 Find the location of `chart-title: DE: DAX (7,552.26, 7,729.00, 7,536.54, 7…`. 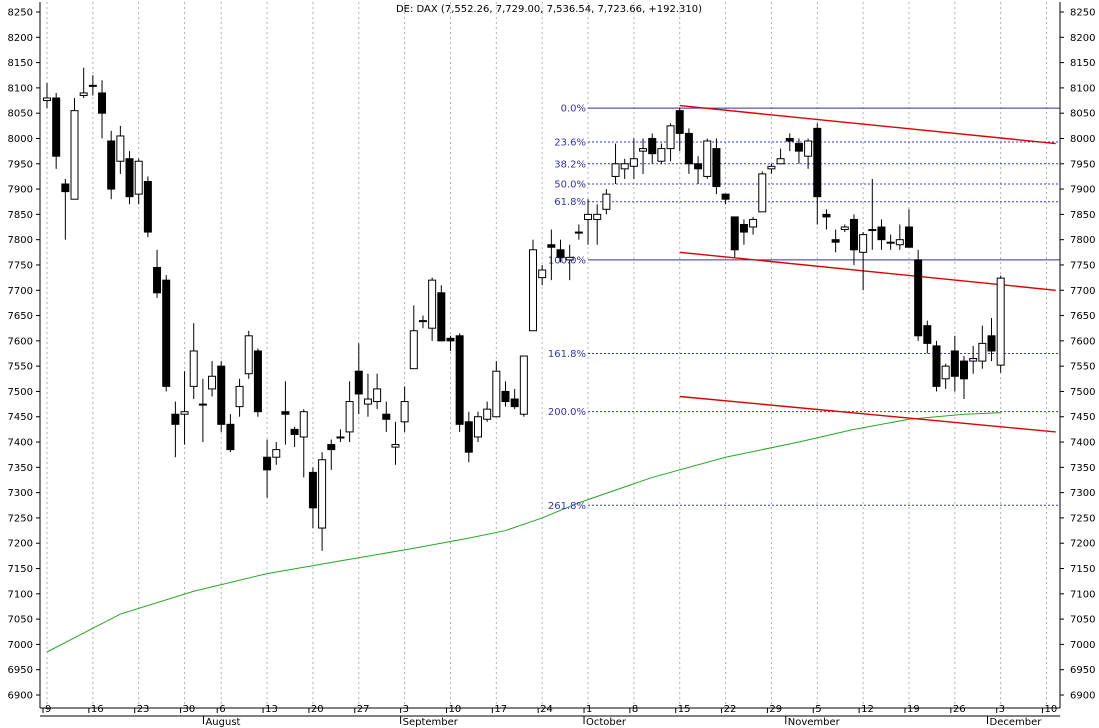

chart-title: DE: DAX (7,552.26, 7,729.00, 7,536.54, 7… is located at coordinates (549, 9).